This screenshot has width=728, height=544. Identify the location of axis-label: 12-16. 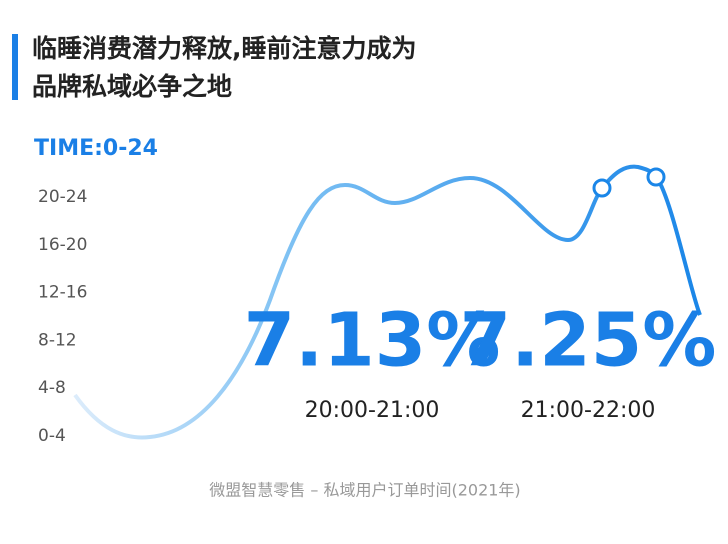
(62, 293).